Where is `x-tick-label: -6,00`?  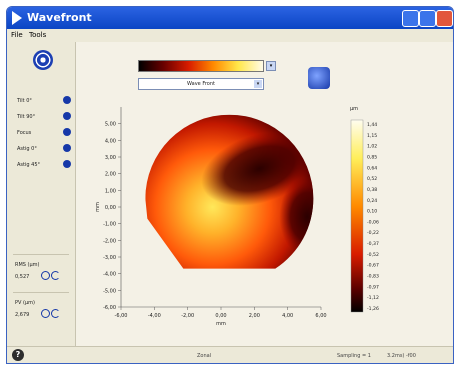 x-tick-label: -6,00 is located at coordinates (121, 316).